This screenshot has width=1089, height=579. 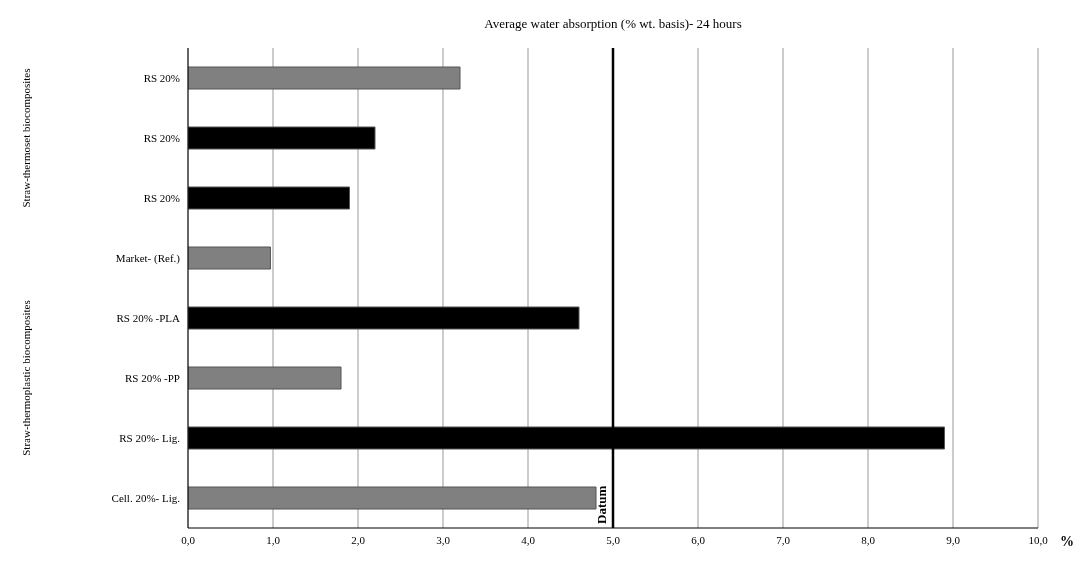 What do you see at coordinates (613, 539) in the screenshot?
I see `x-tick-label: 5,0` at bounding box center [613, 539].